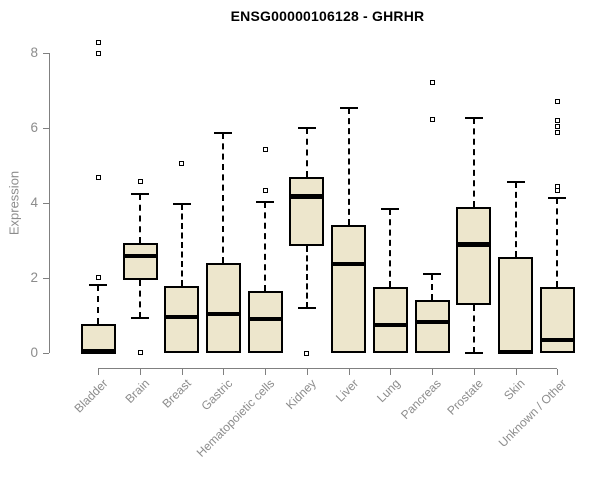 The width and height of the screenshot is (600, 500). Describe the element at coordinates (327, 16) in the screenshot. I see `chart-title: ENSG00000106128 - GHRHR` at that location.